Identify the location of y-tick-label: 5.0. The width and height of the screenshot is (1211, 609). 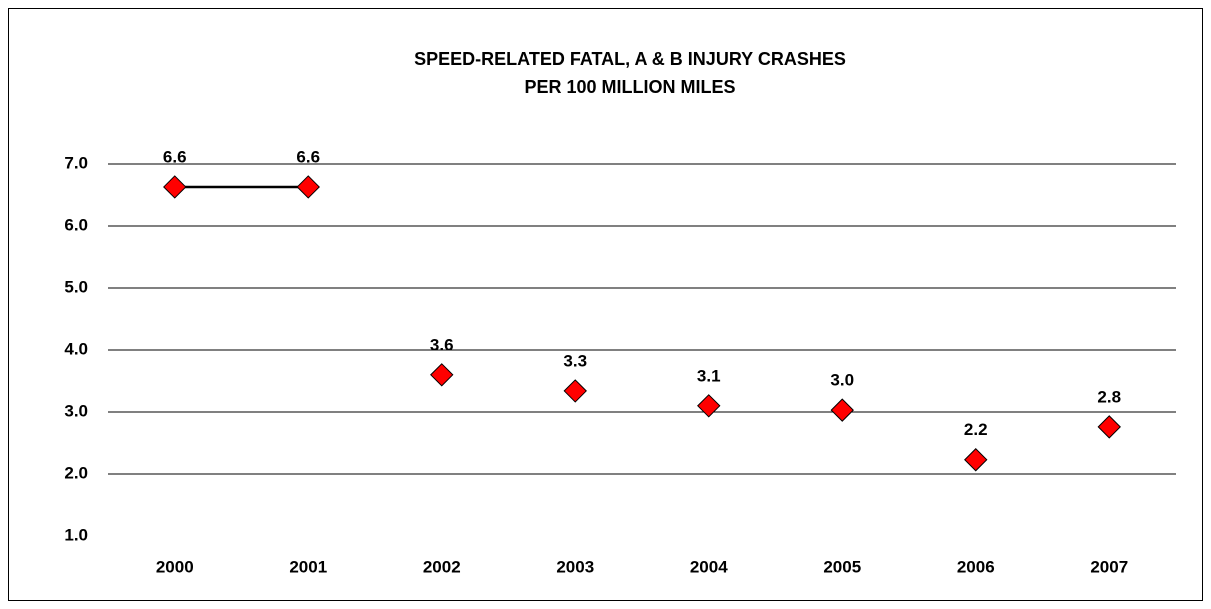
(76, 286).